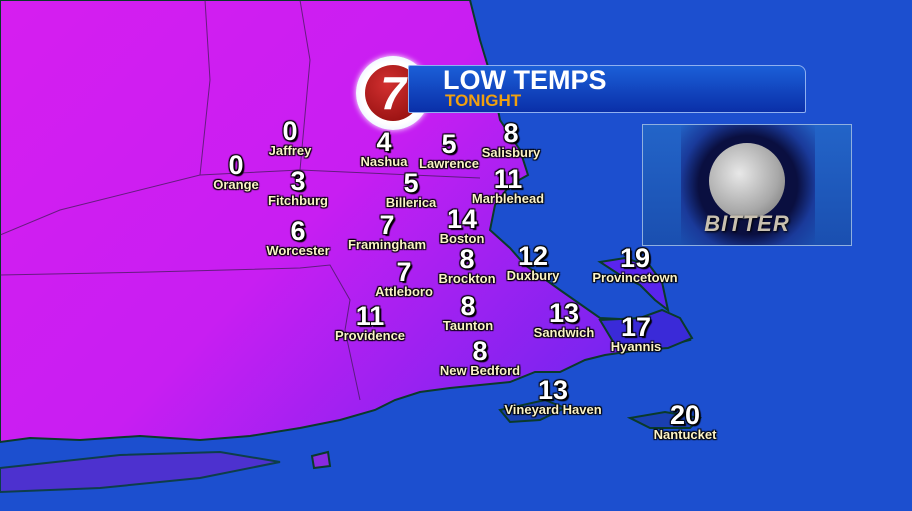  I want to click on temp-value: 4, so click(384, 142).